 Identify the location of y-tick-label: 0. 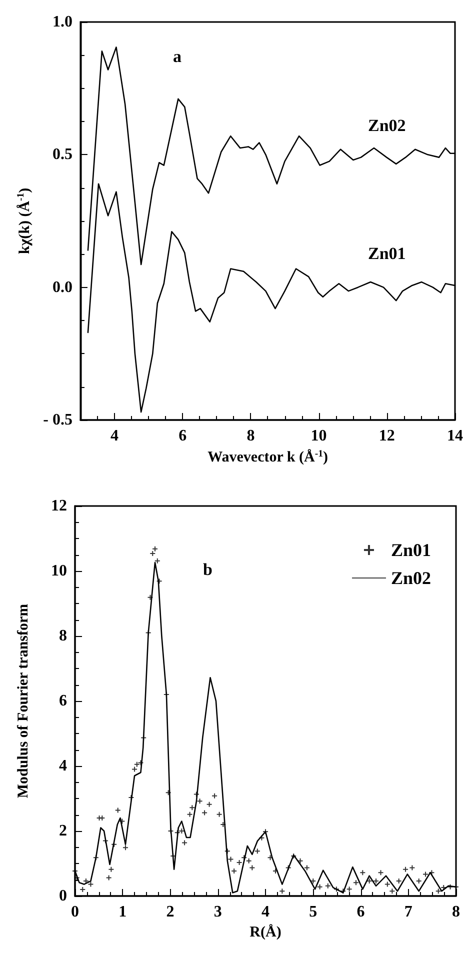
(63, 896).